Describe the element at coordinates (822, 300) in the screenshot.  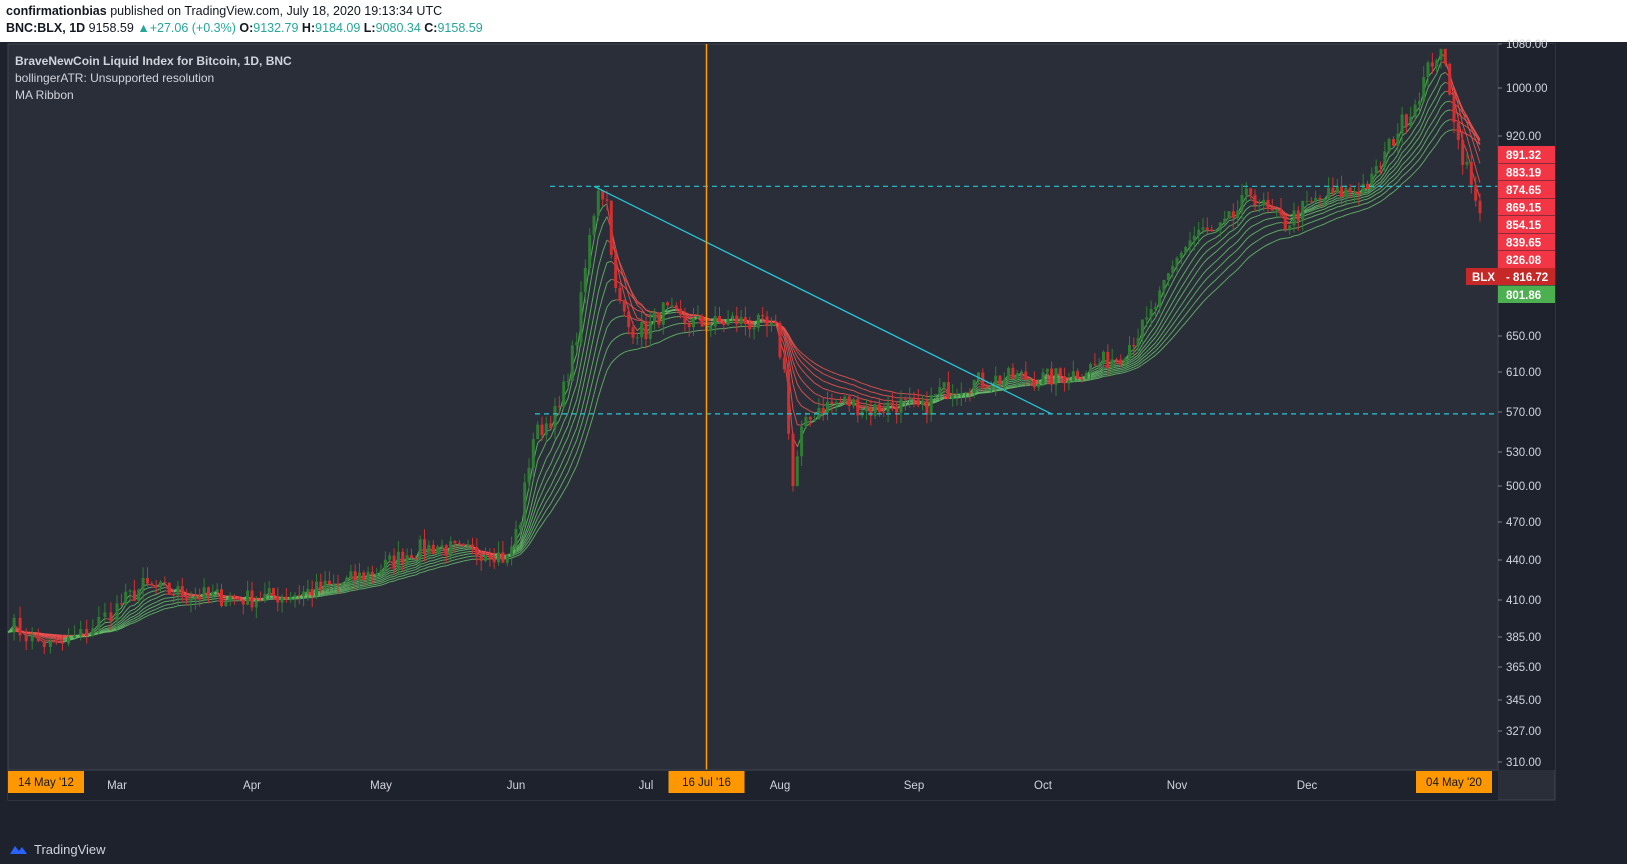
I see `trend-line` at that location.